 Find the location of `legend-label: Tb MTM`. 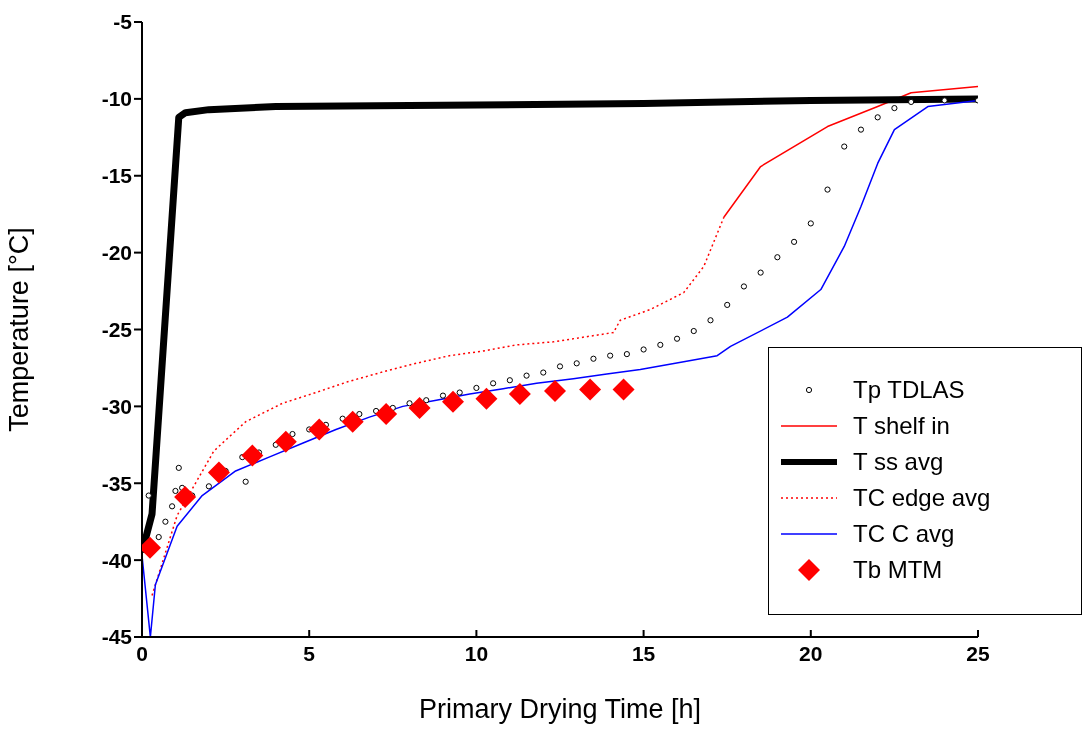

legend-label: Tb MTM is located at coordinates (898, 570).